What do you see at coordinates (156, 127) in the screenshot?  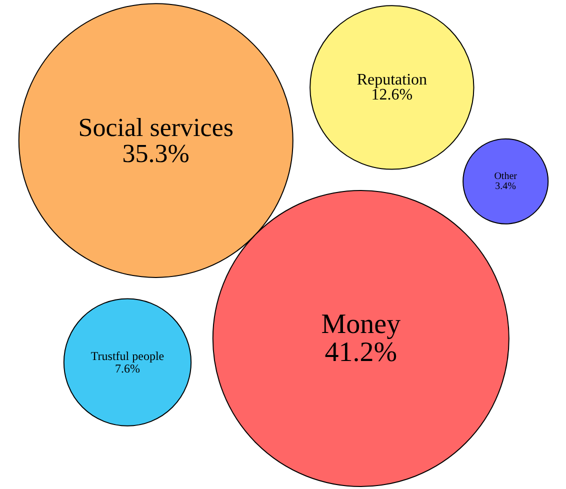 I see `category-label: Social services` at bounding box center [156, 127].